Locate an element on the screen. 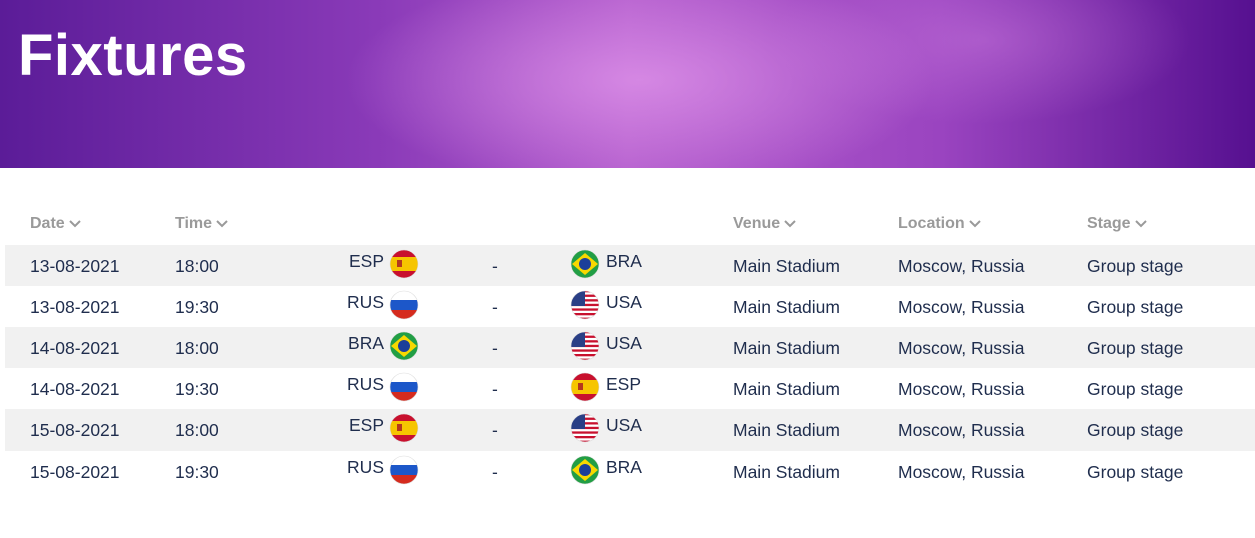 The width and height of the screenshot is (1255, 538). column-label: Location is located at coordinates (931, 223).